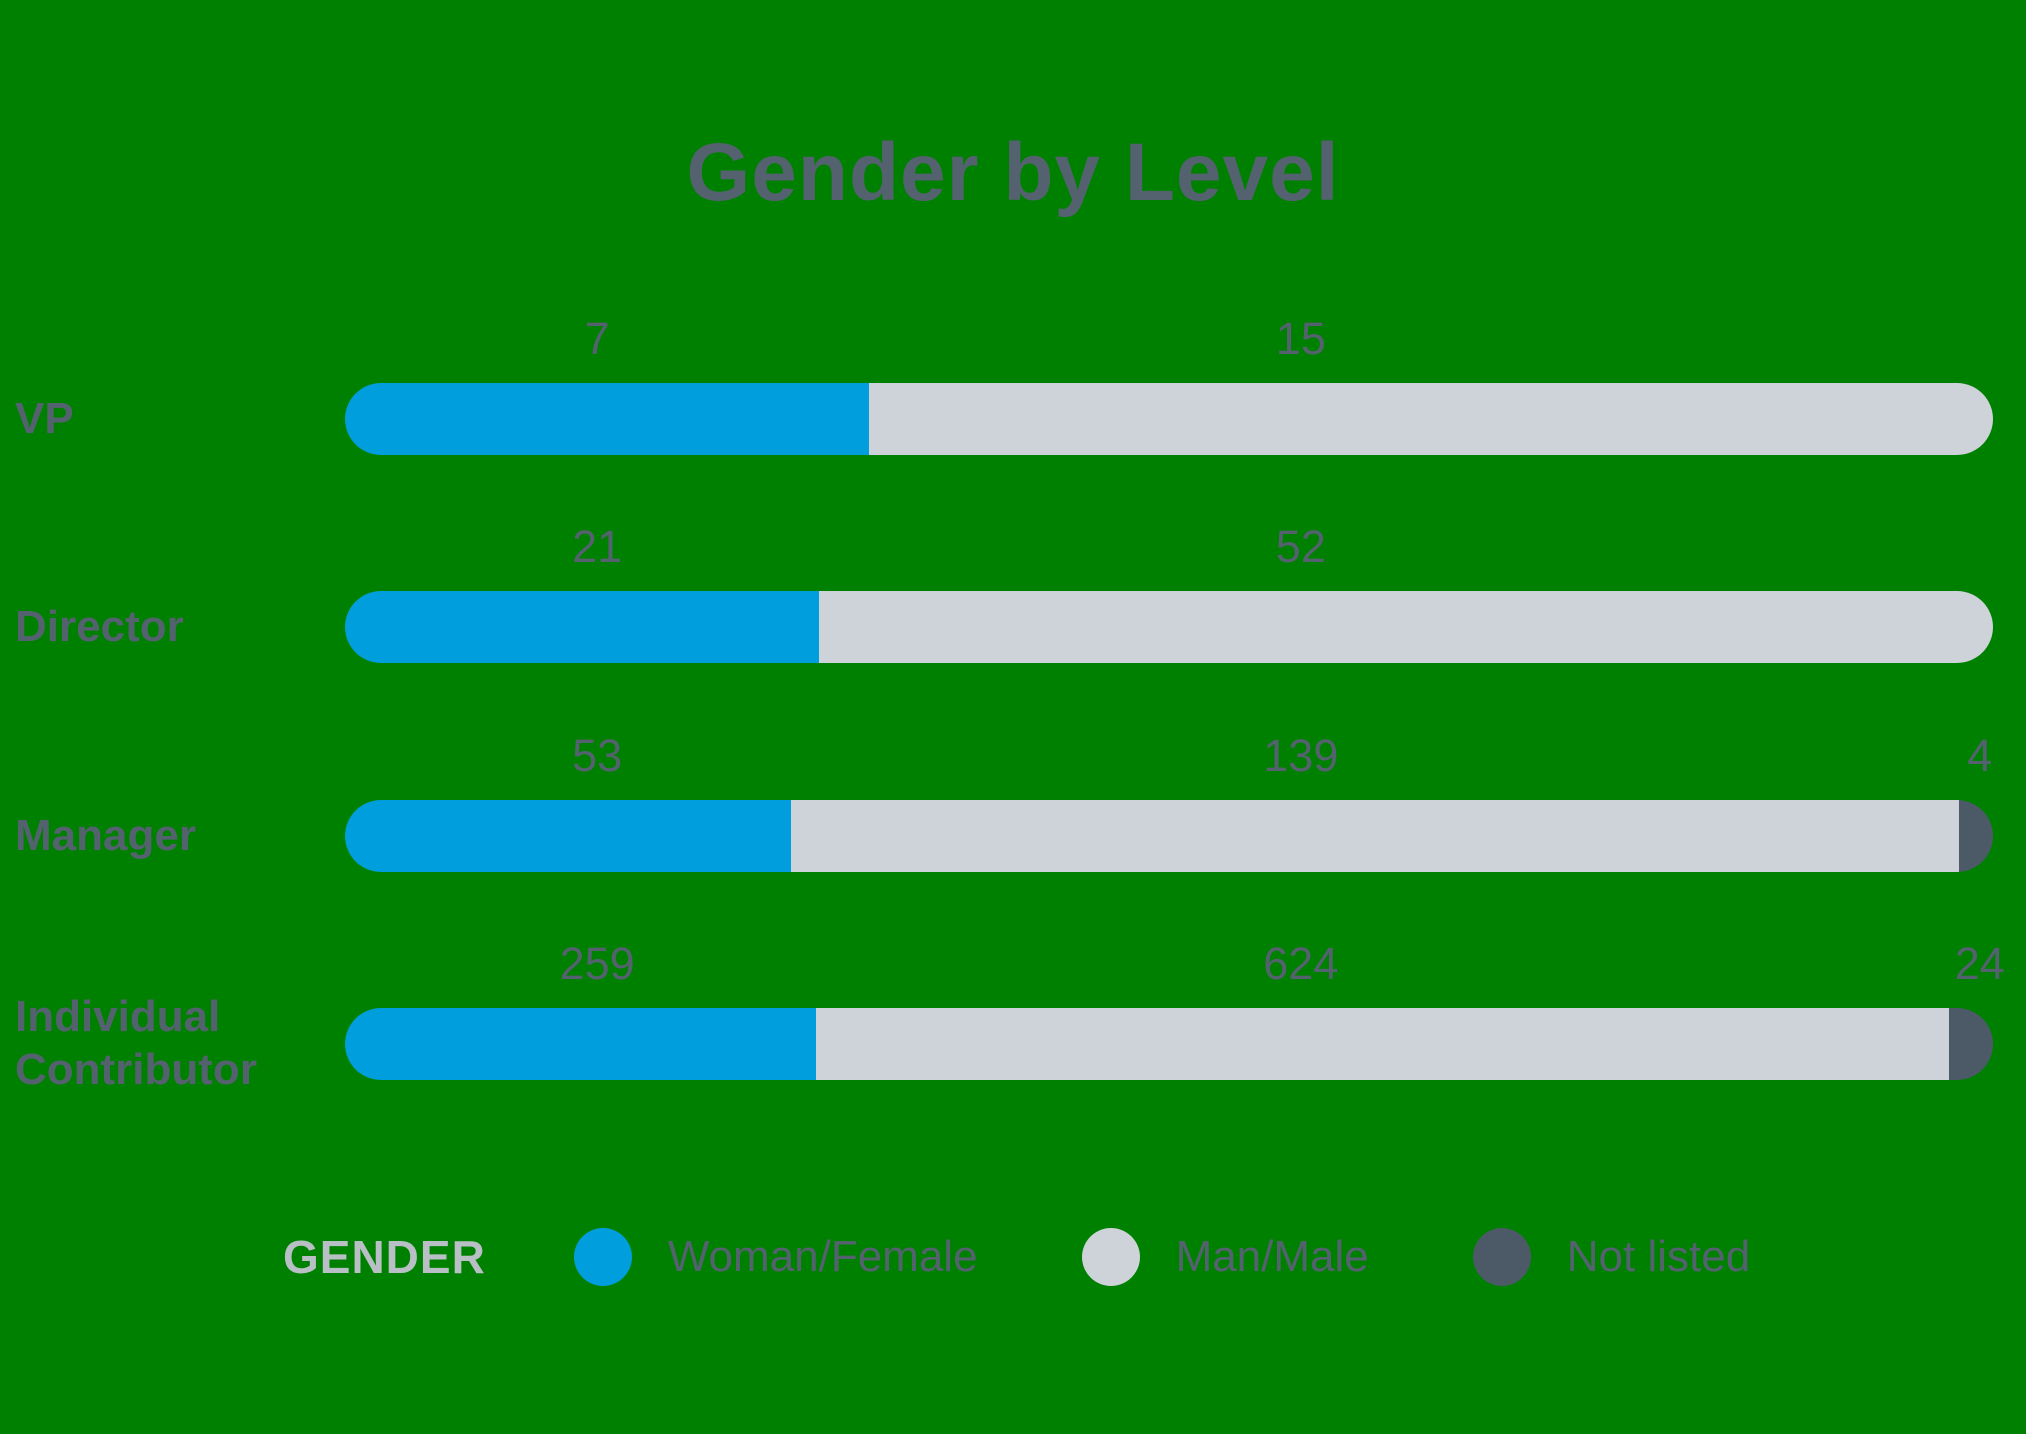 The image size is (2026, 1434). What do you see at coordinates (1979, 963) in the screenshot?
I see `value-label: 24` at bounding box center [1979, 963].